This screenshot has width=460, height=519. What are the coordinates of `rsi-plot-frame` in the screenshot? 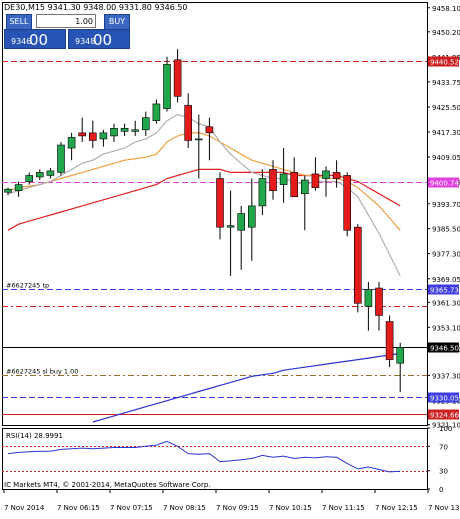 It's located at (215, 459).